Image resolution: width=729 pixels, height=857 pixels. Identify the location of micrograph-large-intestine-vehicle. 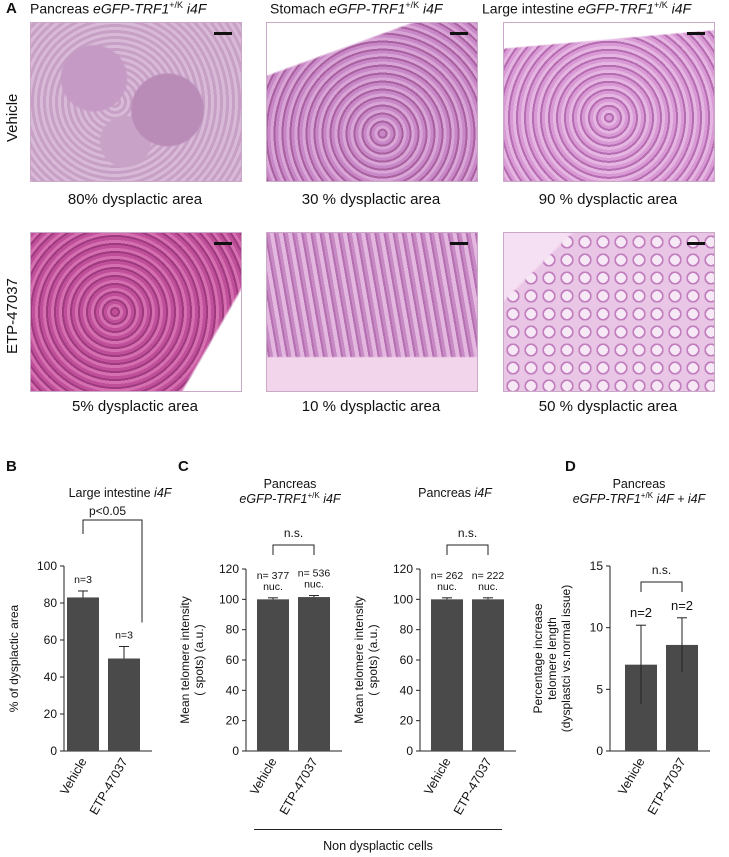
(609, 102).